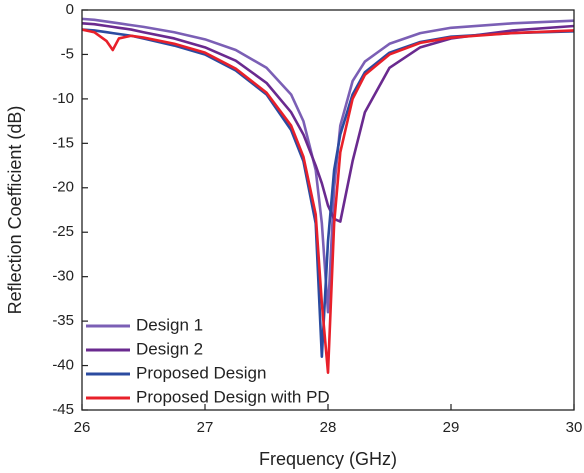 The height and width of the screenshot is (473, 584). I want to click on y-tick-label: 0, so click(70, 9).